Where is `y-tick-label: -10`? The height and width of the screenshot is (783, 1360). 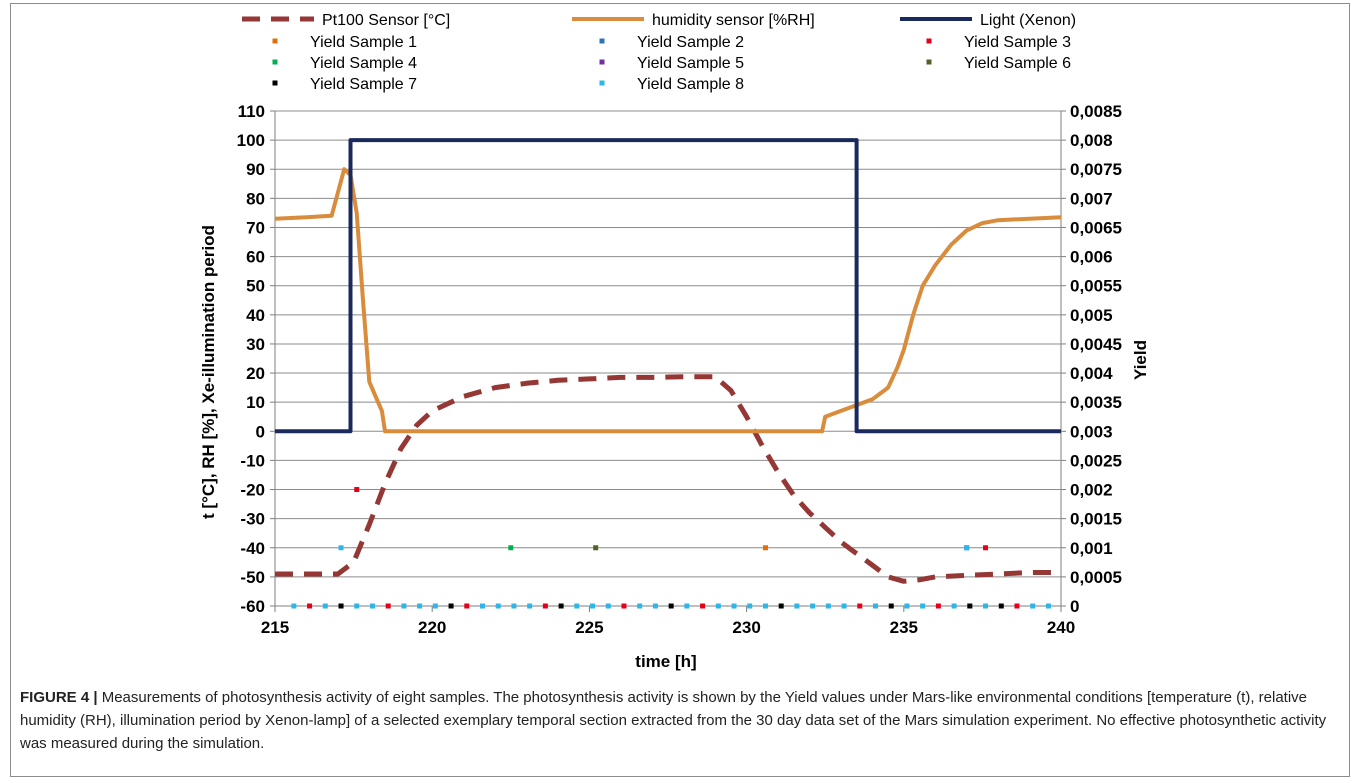 y-tick-label: -10 is located at coordinates (252, 460).